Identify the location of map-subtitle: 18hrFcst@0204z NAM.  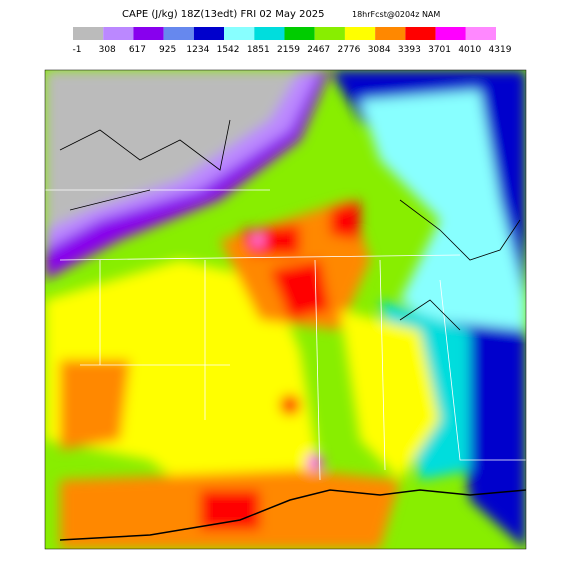
(396, 14).